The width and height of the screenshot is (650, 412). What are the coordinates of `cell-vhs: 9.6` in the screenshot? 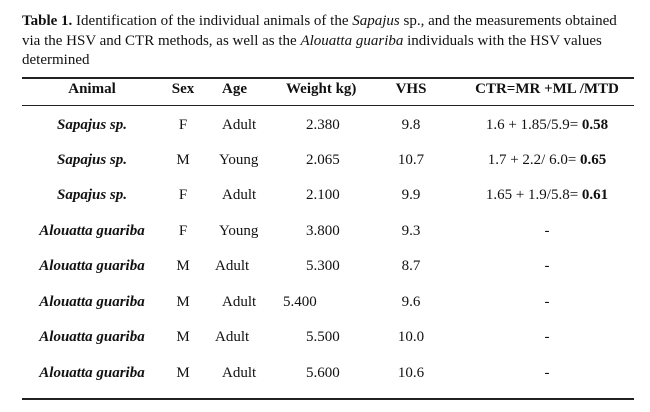 It's located at (411, 302).